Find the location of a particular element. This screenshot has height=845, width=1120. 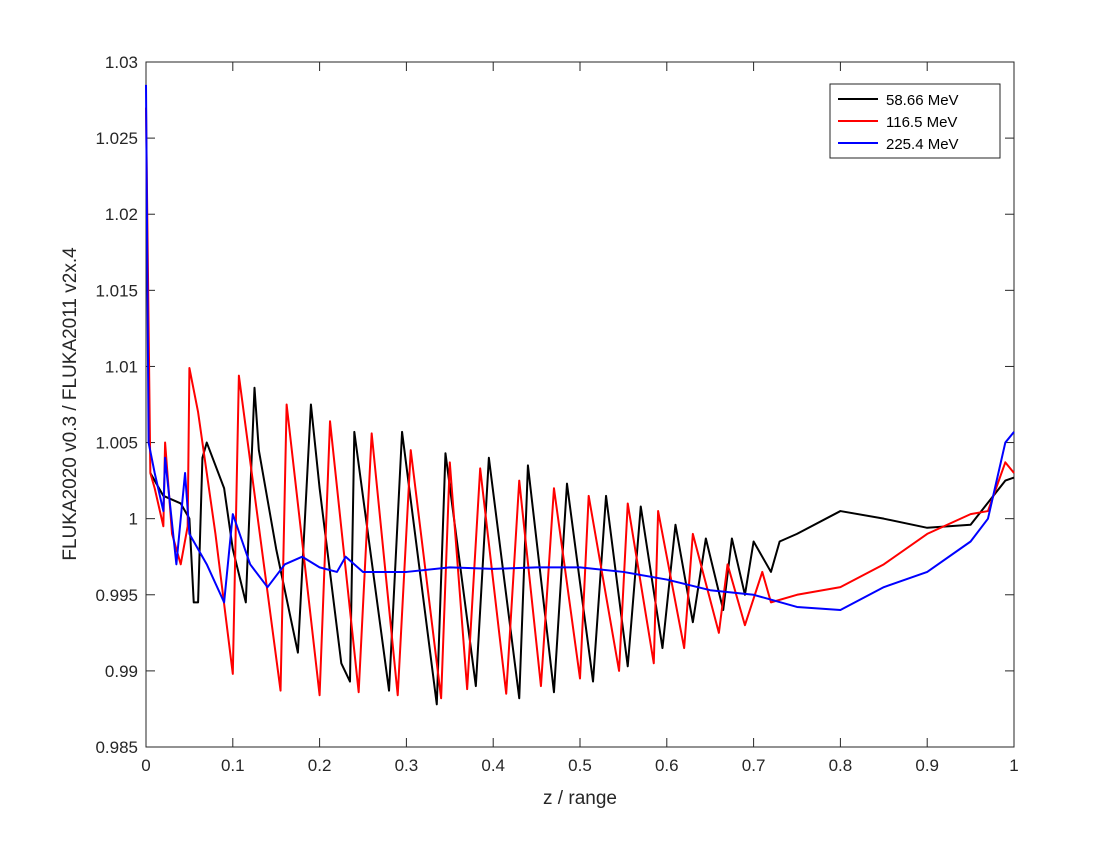

y-tick-label: 0.985 is located at coordinates (116, 747).